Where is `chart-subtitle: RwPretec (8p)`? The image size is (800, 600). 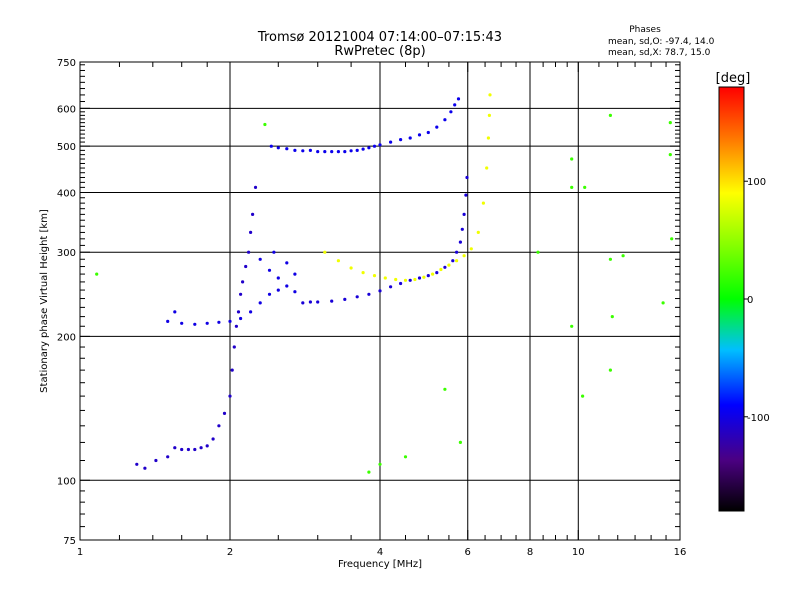
chart-subtitle: RwPretec (8p) is located at coordinates (379, 51).